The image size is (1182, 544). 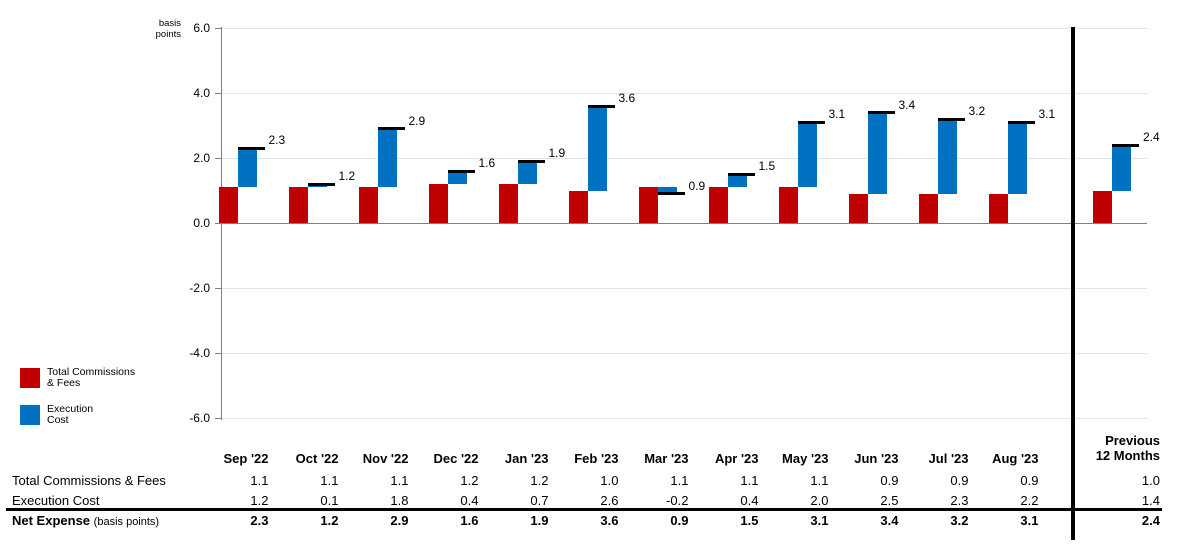 I want to click on legend-text-line: Execution, so click(x=70, y=409).